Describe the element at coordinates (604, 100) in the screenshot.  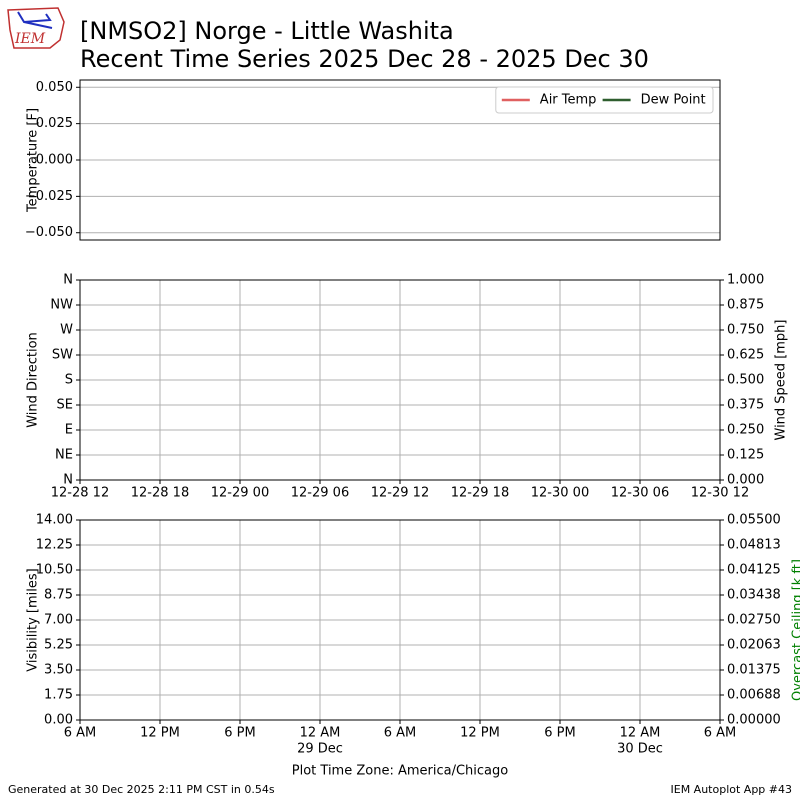
I see `legend: Air Temp Dew Point` at that location.